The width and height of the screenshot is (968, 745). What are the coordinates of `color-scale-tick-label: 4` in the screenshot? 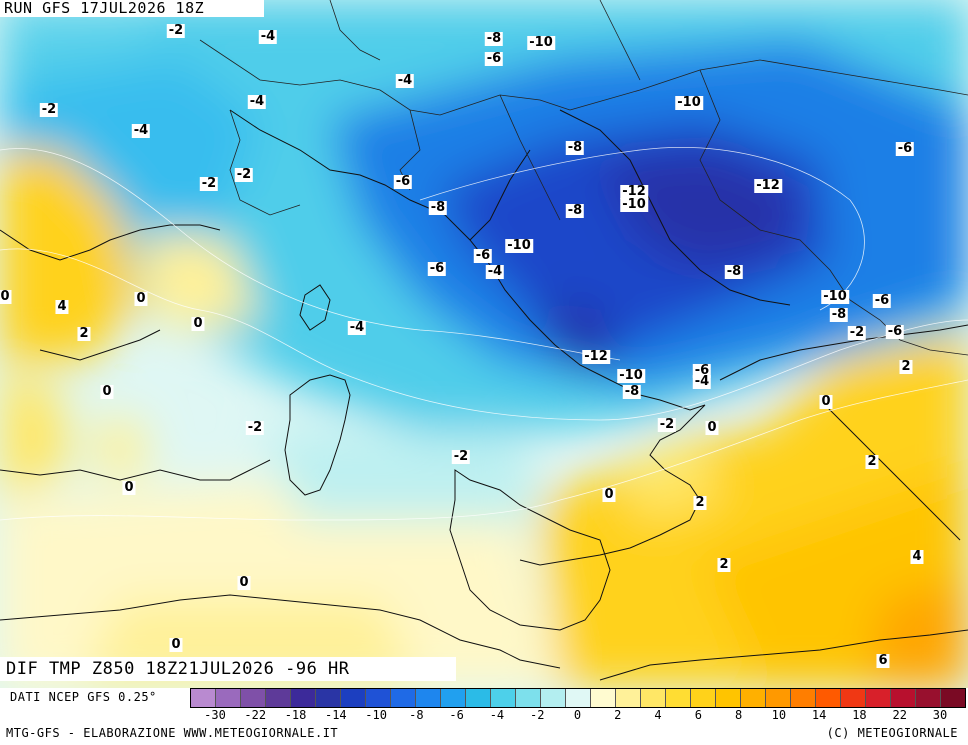 It's located at (658, 715).